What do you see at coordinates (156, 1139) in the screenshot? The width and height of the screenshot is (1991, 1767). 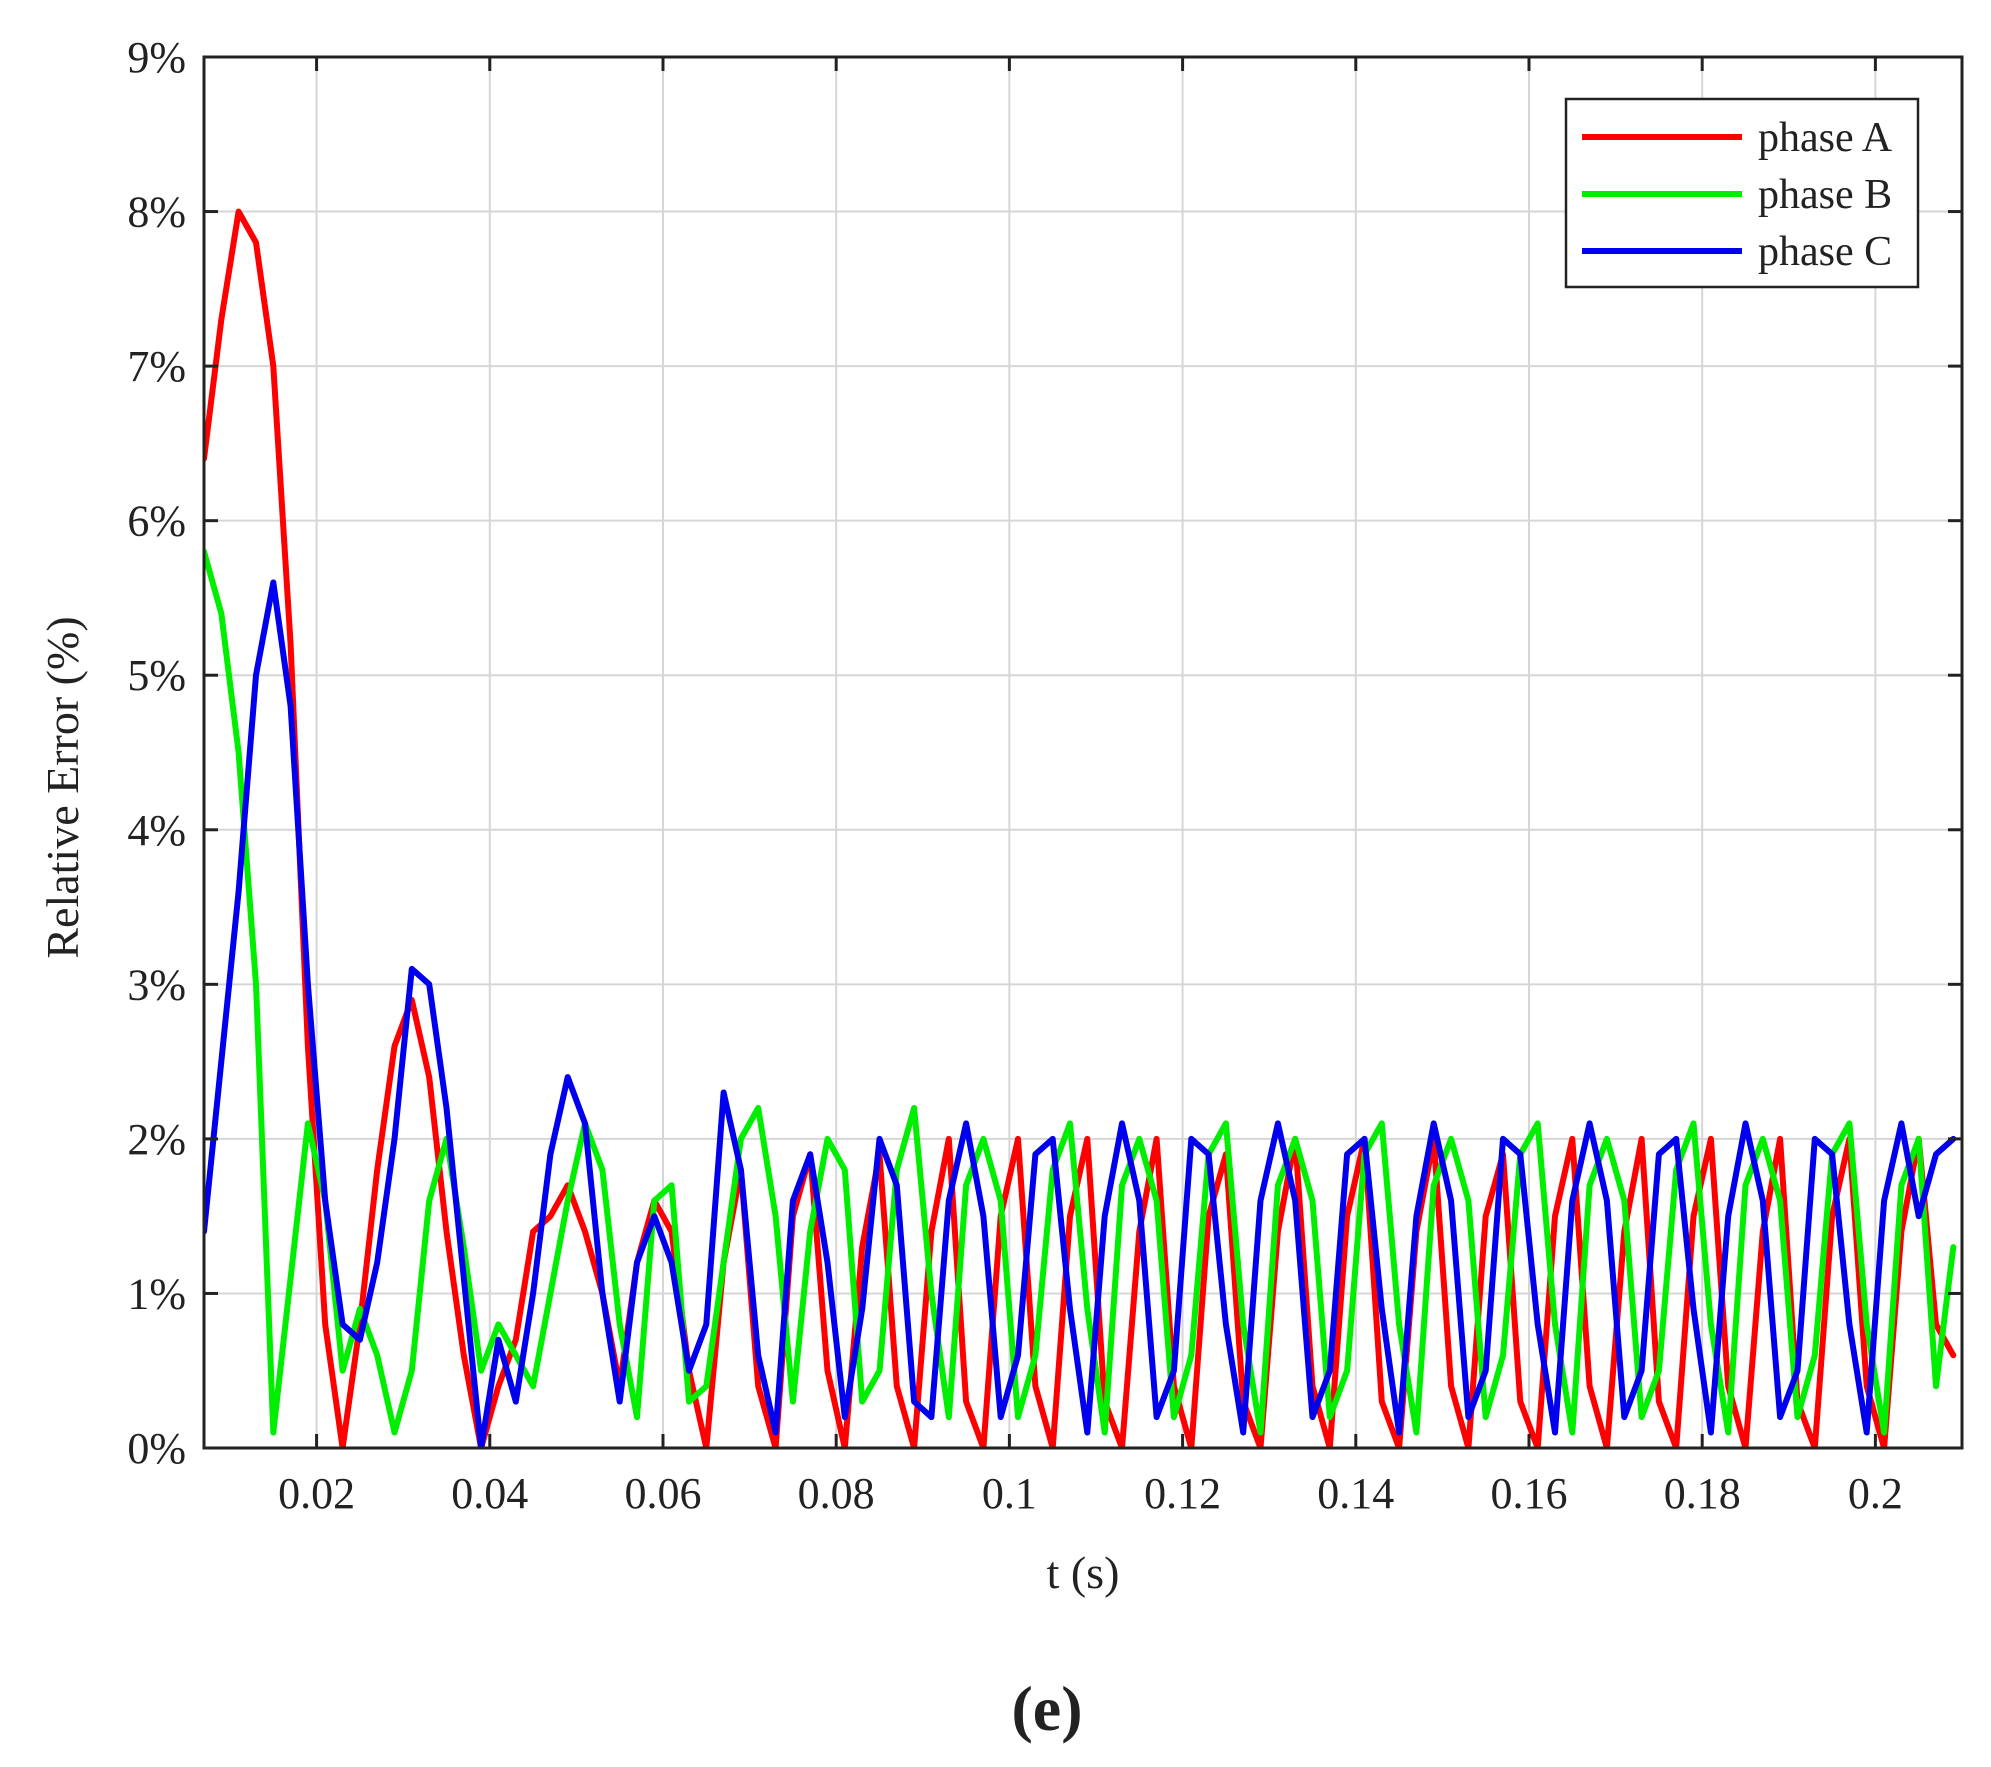 I see `y-tick-label: 2%` at bounding box center [156, 1139].